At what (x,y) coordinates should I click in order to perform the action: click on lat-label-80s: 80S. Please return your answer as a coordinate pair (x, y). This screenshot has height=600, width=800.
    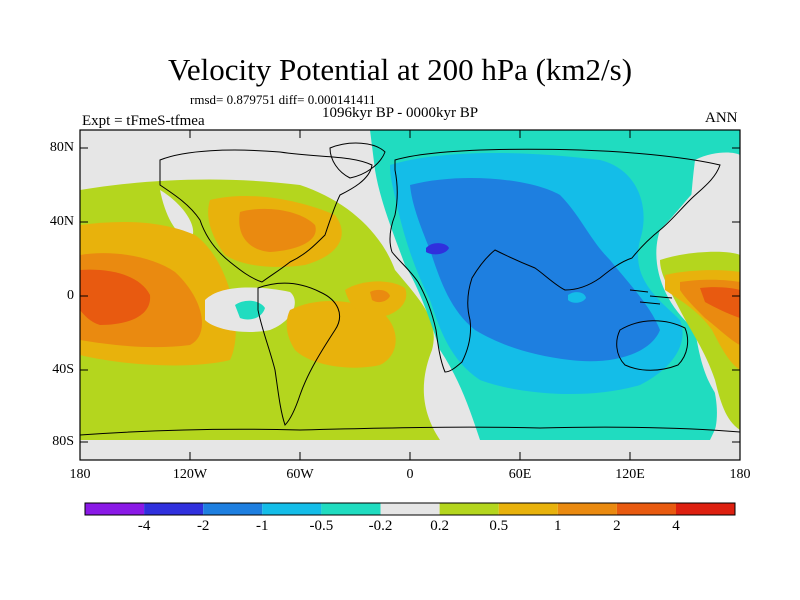
    Looking at the image, I should click on (63, 441).